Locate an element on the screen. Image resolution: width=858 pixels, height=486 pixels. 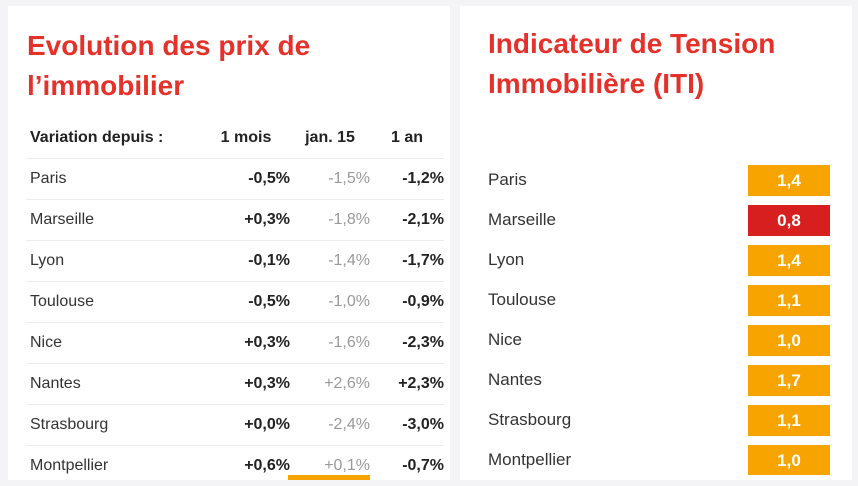
variation-1-year: -1,2% is located at coordinates (407, 179).